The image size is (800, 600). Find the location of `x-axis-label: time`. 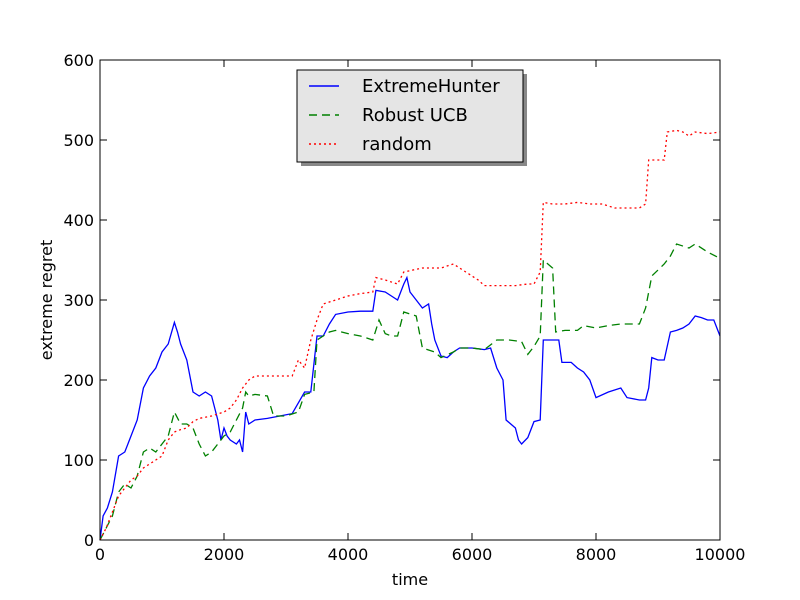

x-axis-label: time is located at coordinates (410, 579).